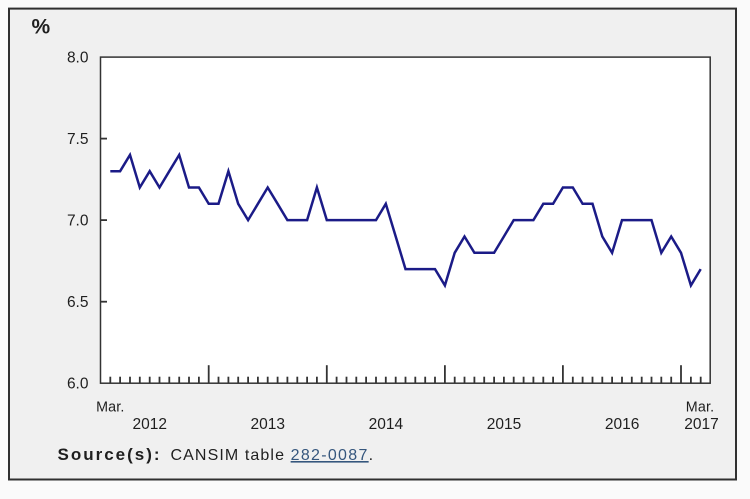  I want to click on svg-text: 7.5, so click(78, 139).